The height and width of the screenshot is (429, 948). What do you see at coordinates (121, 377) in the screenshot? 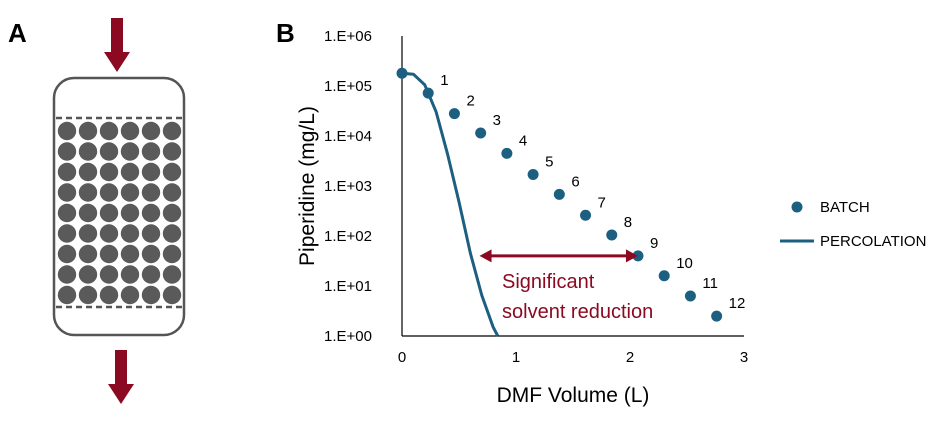
I see `bottom-arrow` at bounding box center [121, 377].